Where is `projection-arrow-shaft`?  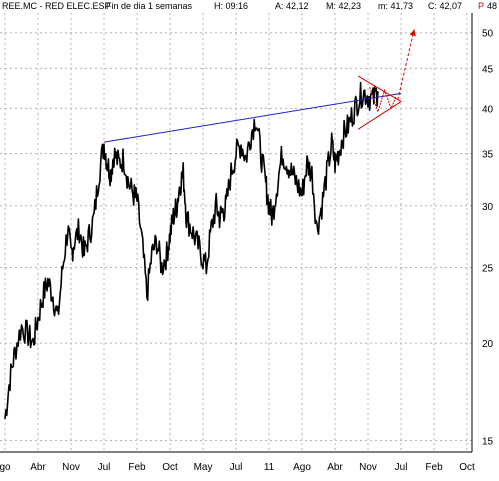
projection-arrow-shaft is located at coordinates (406, 65).